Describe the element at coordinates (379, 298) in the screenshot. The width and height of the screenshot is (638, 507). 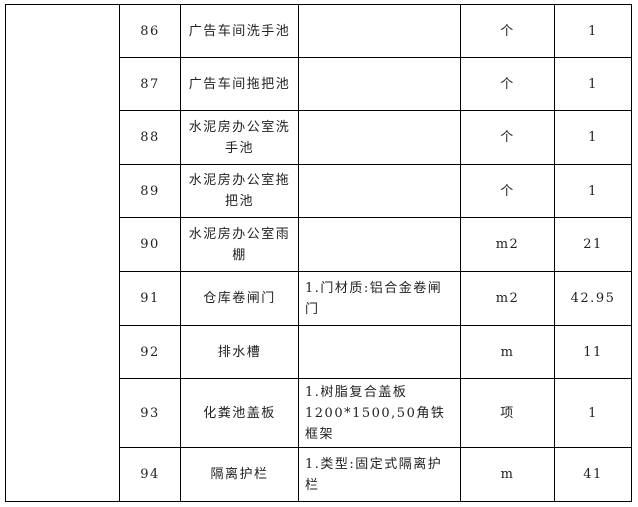
I see `item-description-cell: 1.门材质:铝合金卷闸门` at that location.